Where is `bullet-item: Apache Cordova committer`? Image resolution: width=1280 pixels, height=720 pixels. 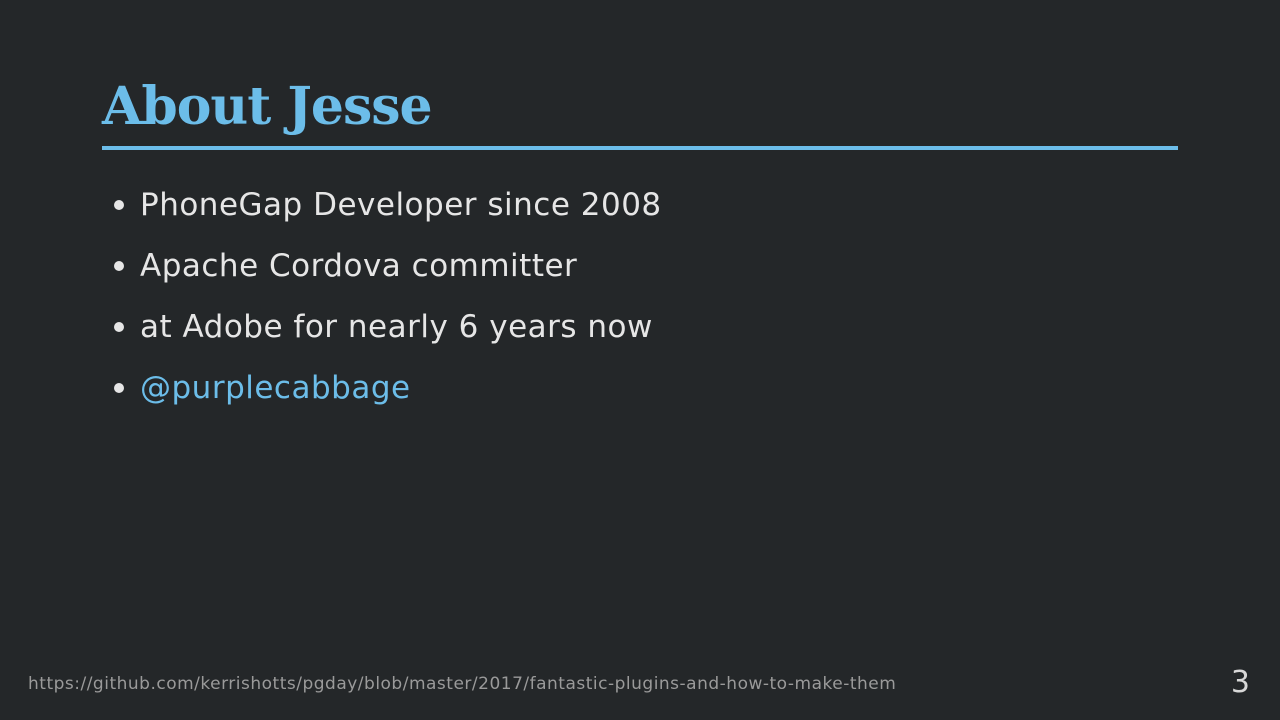
bullet-item: Apache Cordova committer is located at coordinates (388, 265).